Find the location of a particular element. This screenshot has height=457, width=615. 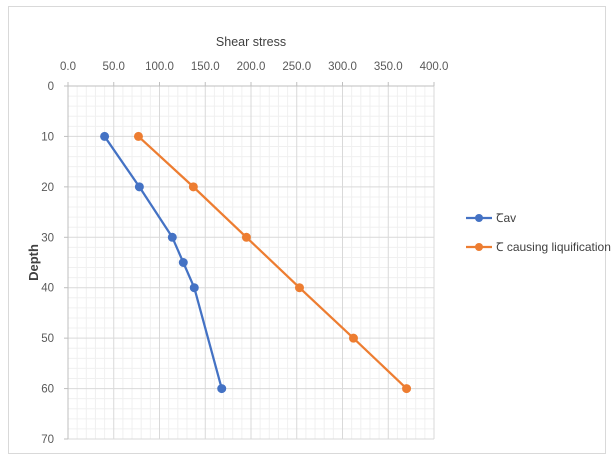

x-tick-label: 200.0 is located at coordinates (251, 67).